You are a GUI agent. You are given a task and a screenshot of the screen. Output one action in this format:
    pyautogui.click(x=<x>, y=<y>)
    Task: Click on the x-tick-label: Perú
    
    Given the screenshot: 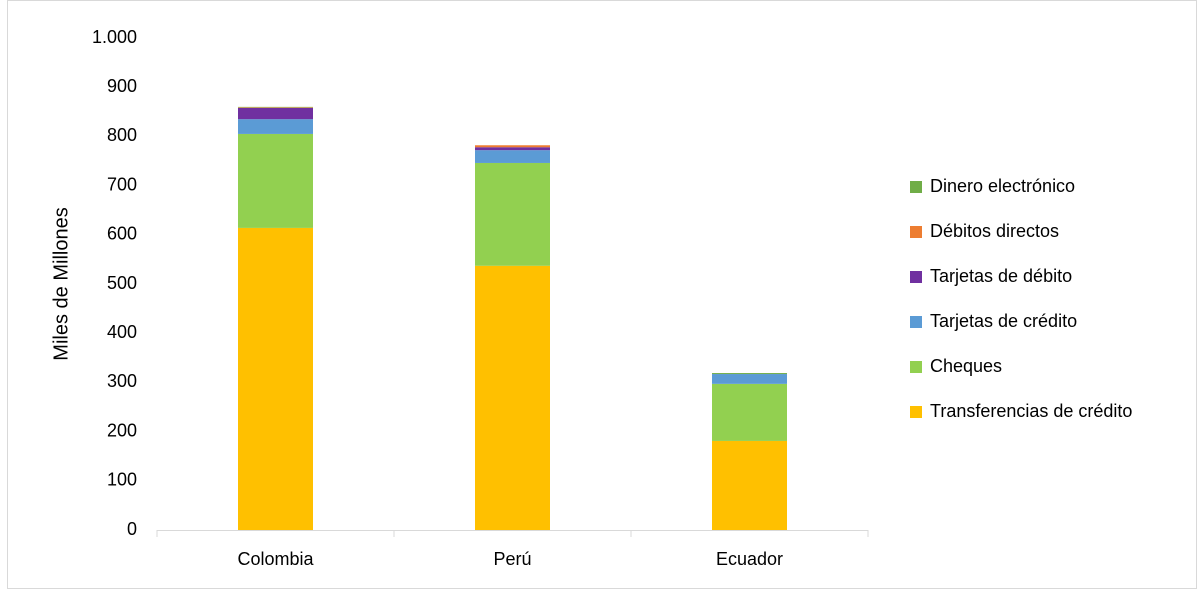 What is the action you would take?
    pyautogui.click(x=512, y=559)
    